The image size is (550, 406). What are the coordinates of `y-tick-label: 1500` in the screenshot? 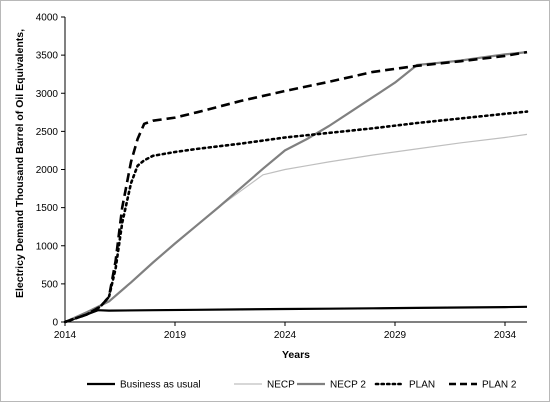 It's located at (47, 208).